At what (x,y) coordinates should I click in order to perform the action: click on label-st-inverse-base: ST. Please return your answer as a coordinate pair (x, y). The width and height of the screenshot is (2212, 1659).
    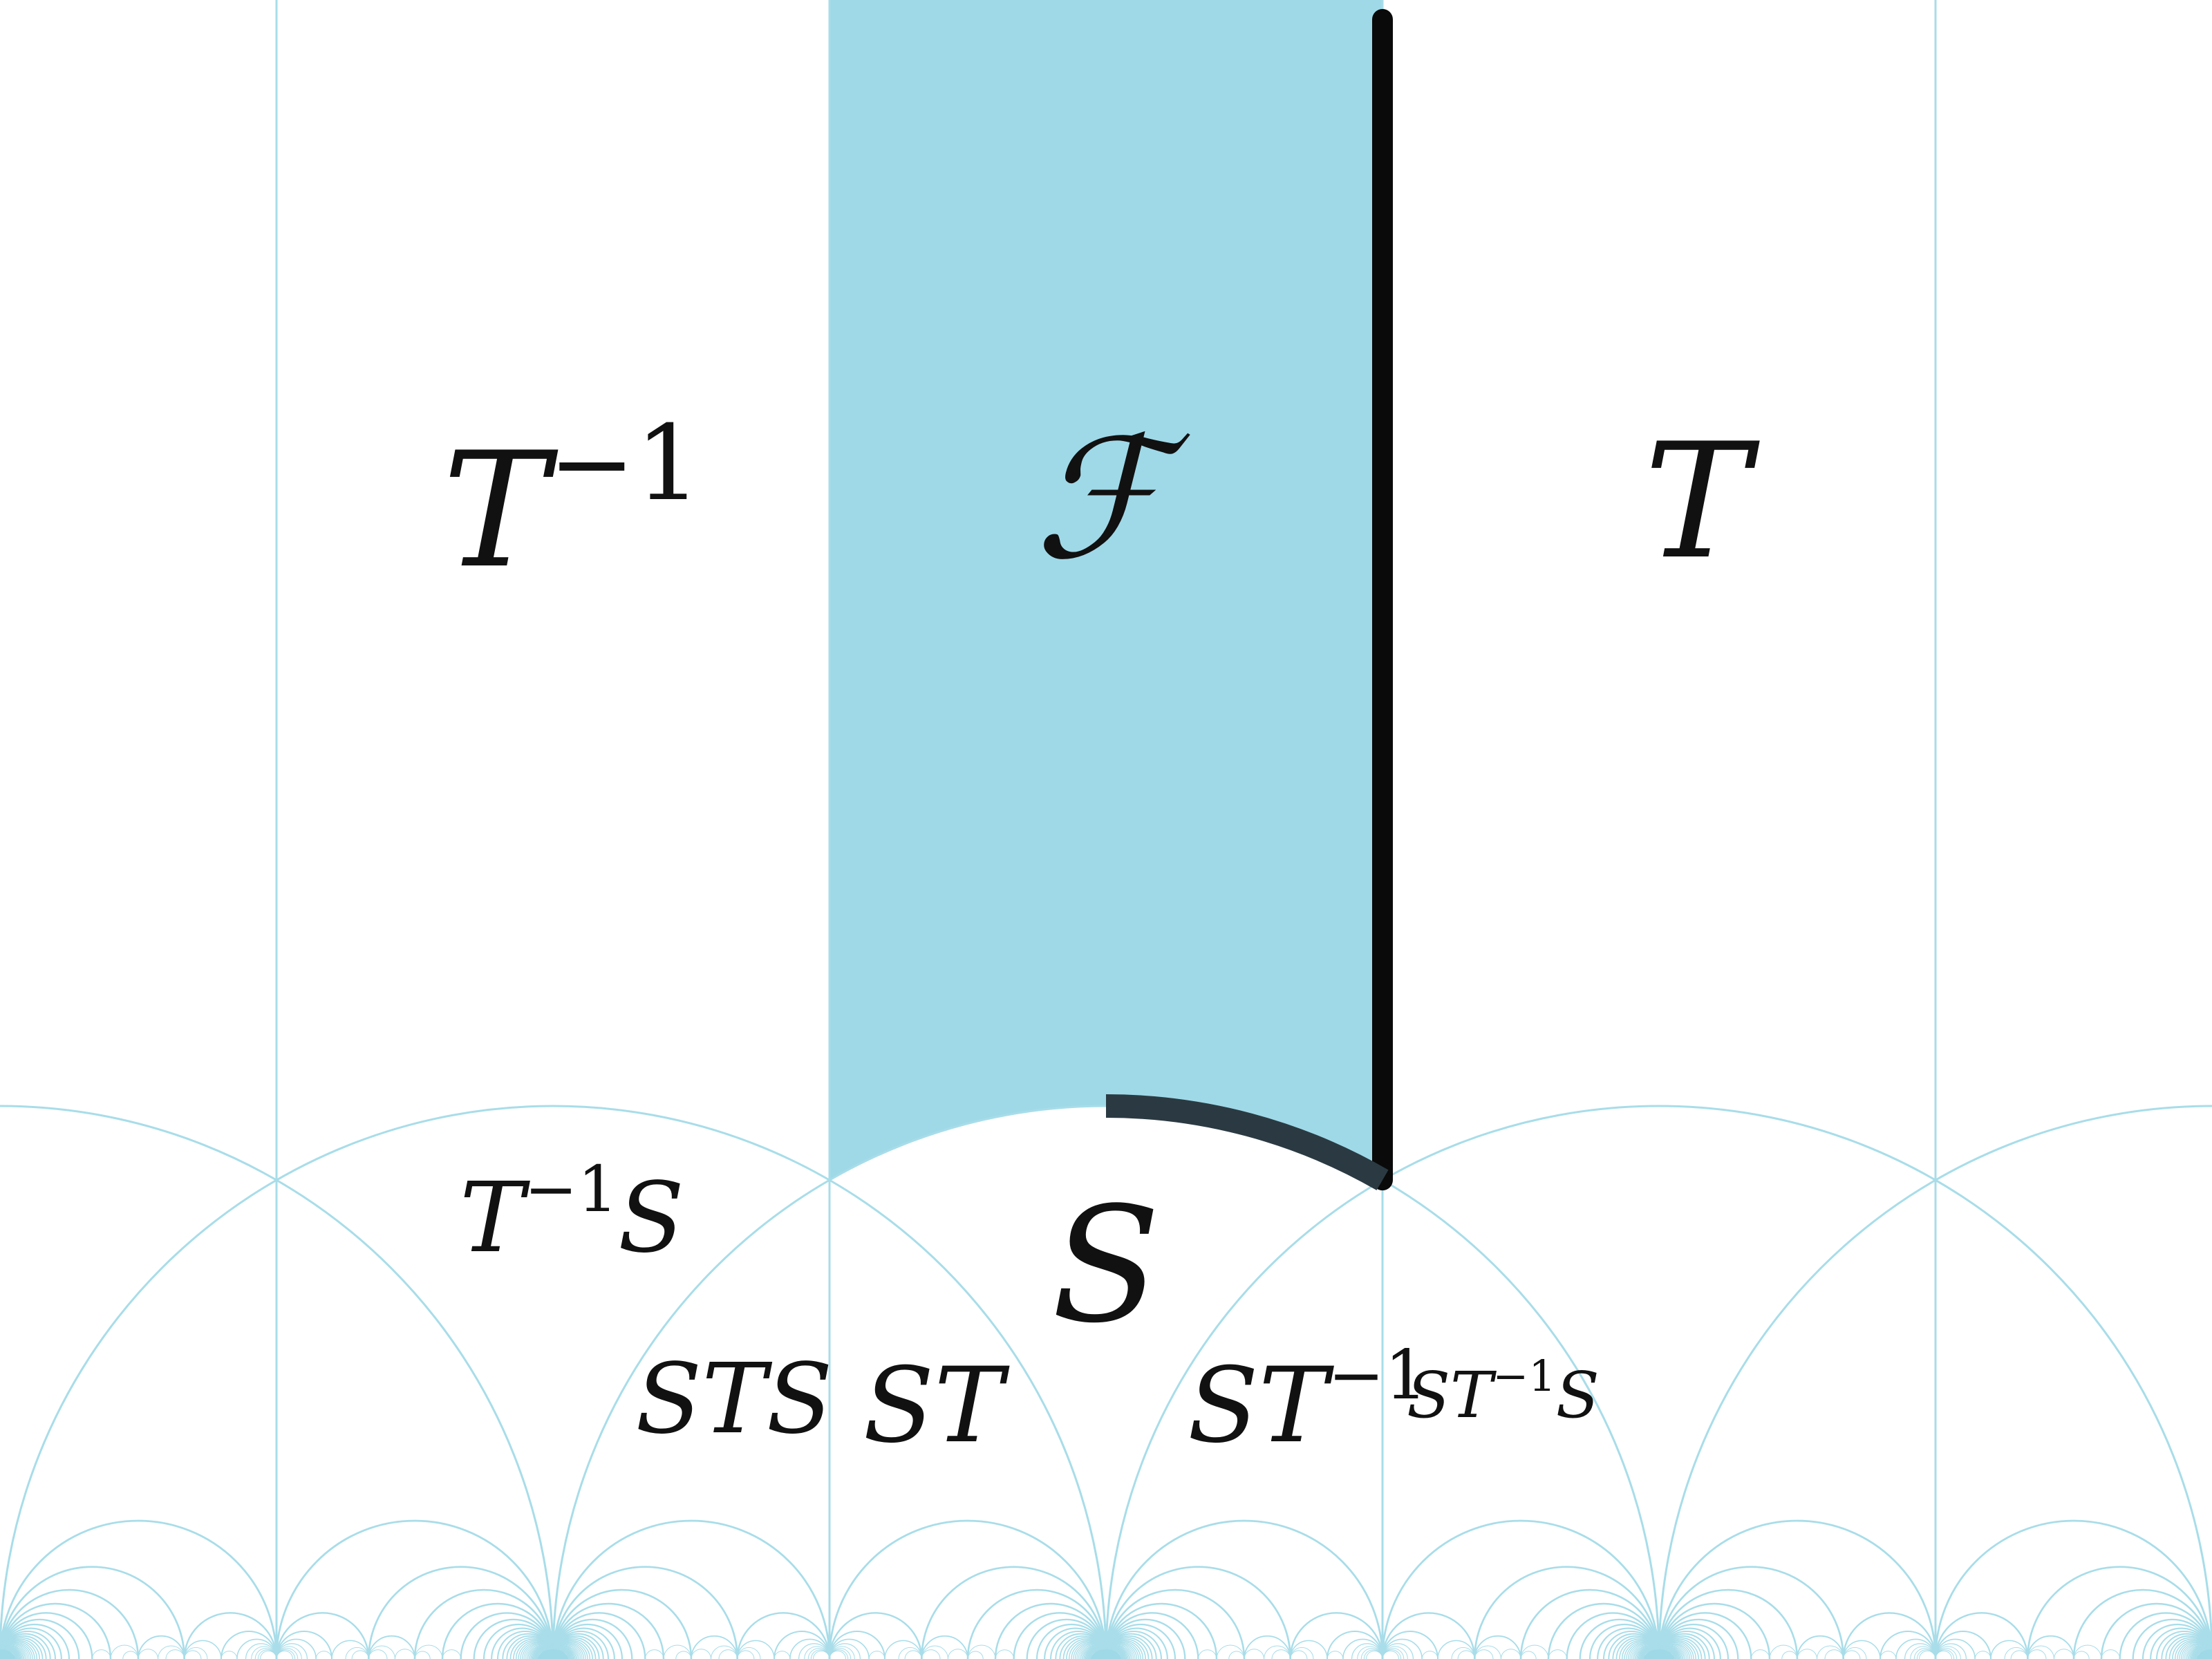
    Looking at the image, I should click on (1261, 1406).